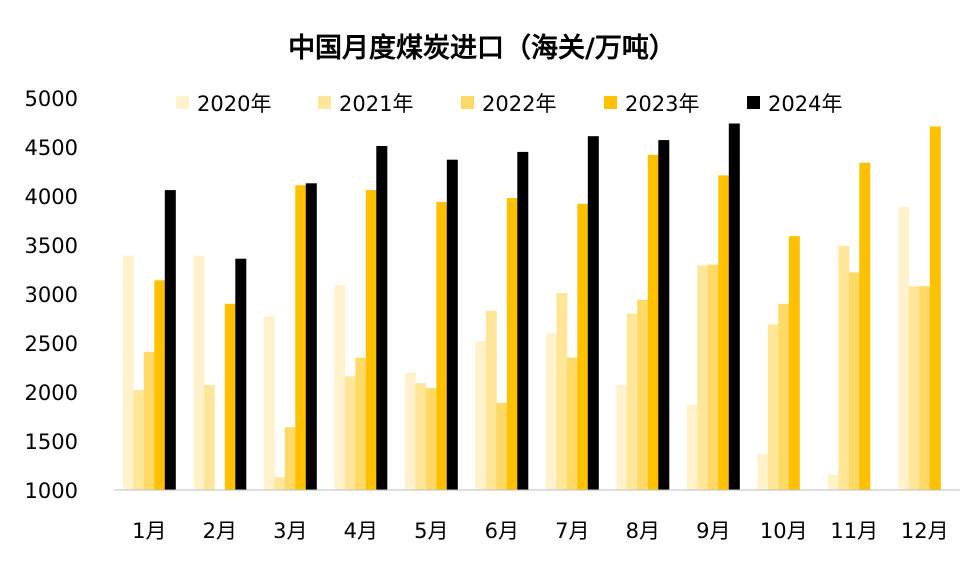 The width and height of the screenshot is (973, 576). What do you see at coordinates (361, 531) in the screenshot?
I see `x-tick-label: 4月` at bounding box center [361, 531].